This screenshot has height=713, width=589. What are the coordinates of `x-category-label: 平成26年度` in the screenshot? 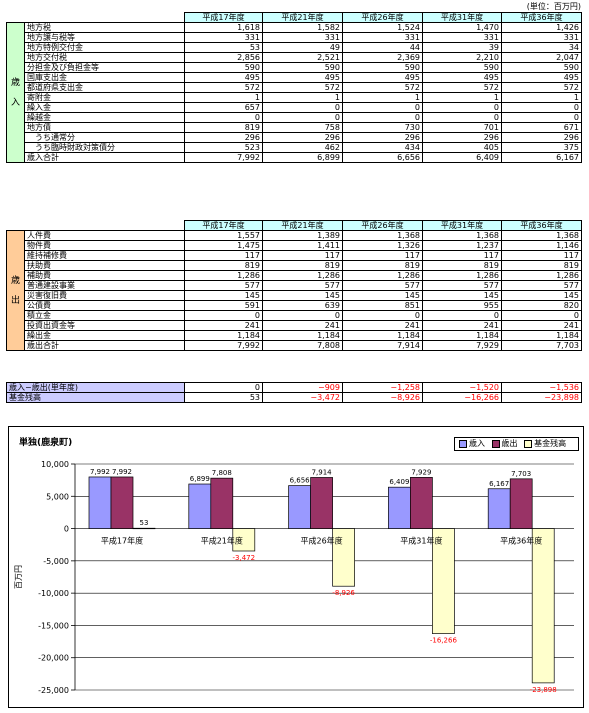 It's located at (322, 541).